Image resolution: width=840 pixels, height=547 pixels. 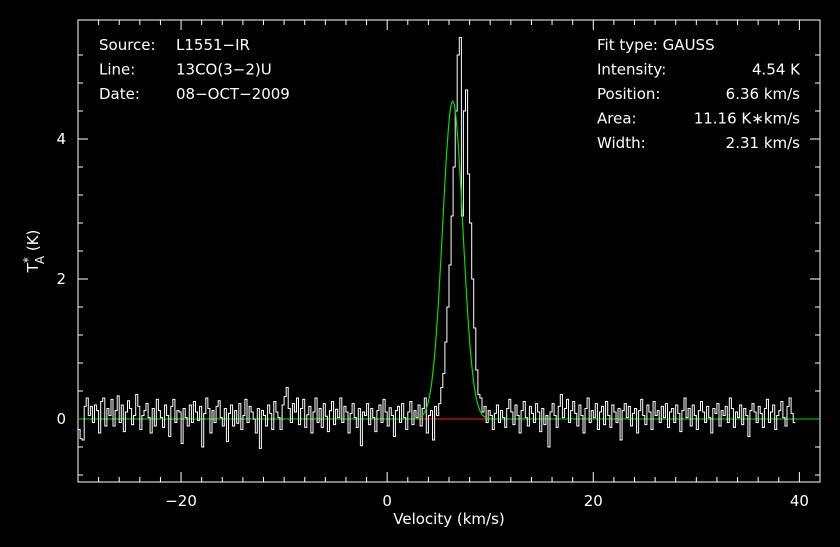 What do you see at coordinates (621, 143) in the screenshot?
I see `fit-param-key: Width:` at bounding box center [621, 143].